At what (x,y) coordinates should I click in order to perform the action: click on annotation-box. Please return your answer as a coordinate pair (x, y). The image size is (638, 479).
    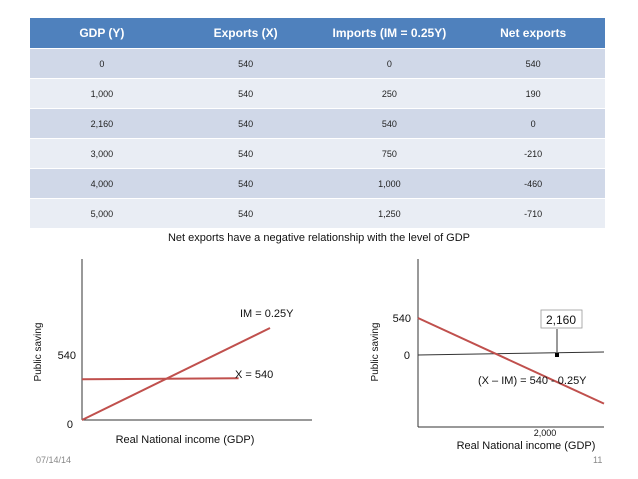
    Looking at the image, I should click on (561, 319).